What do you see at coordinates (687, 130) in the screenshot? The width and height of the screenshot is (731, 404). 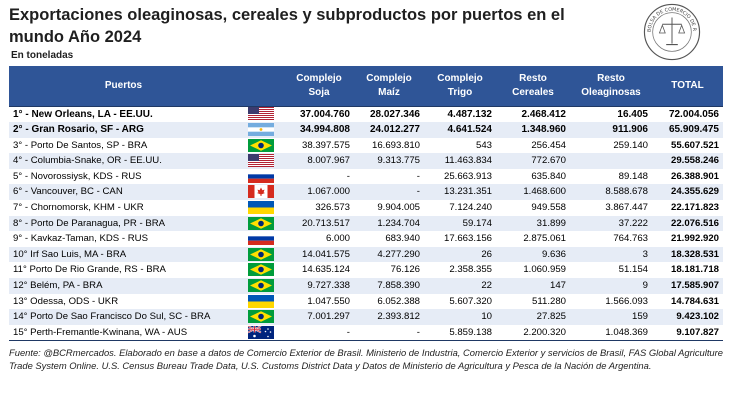 I see `total-cell: 65.909.475` at bounding box center [687, 130].